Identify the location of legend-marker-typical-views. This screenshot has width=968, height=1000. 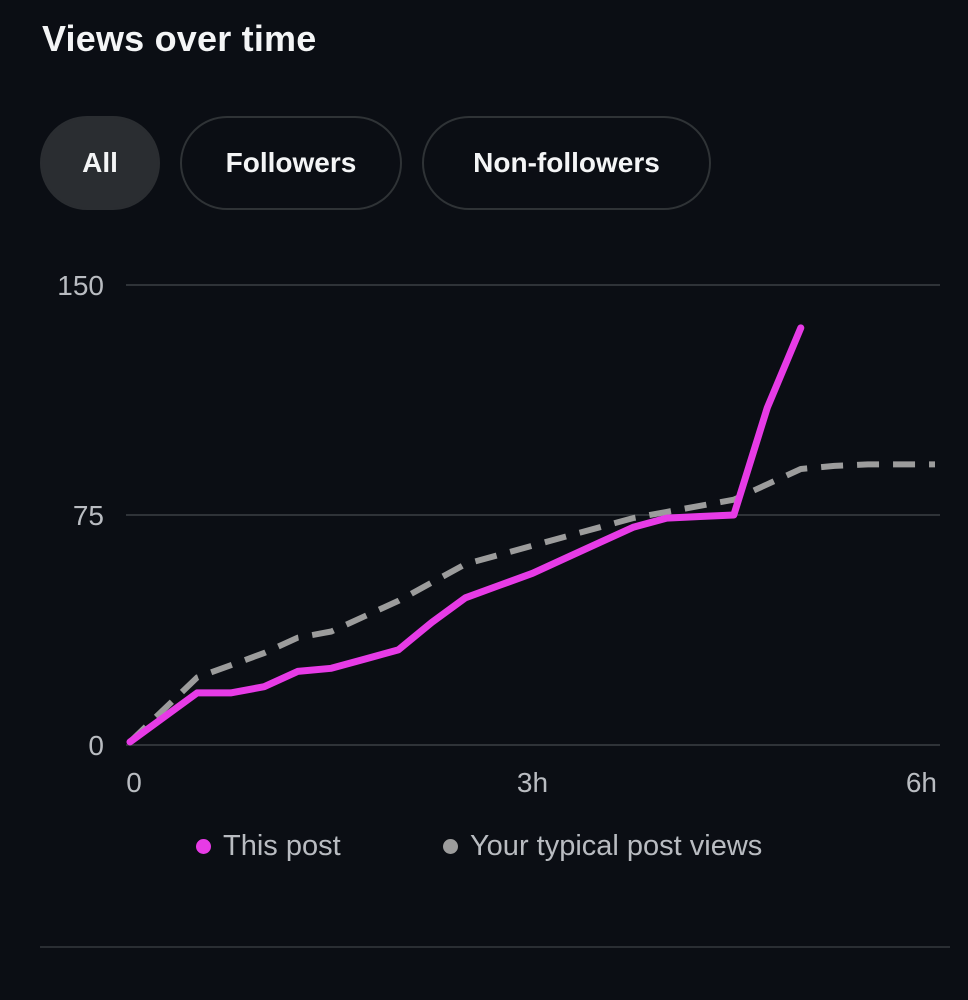
(450, 846).